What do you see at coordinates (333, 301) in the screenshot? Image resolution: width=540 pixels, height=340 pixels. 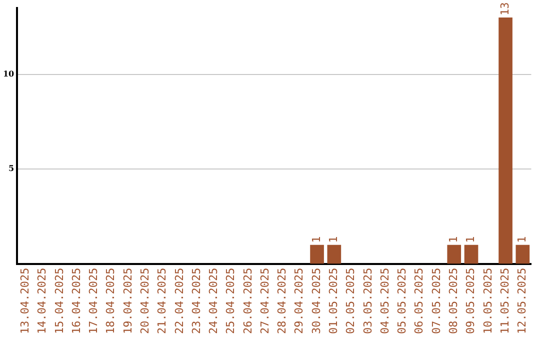 I see `x-tick-label: 01.05.2025` at bounding box center [333, 301].